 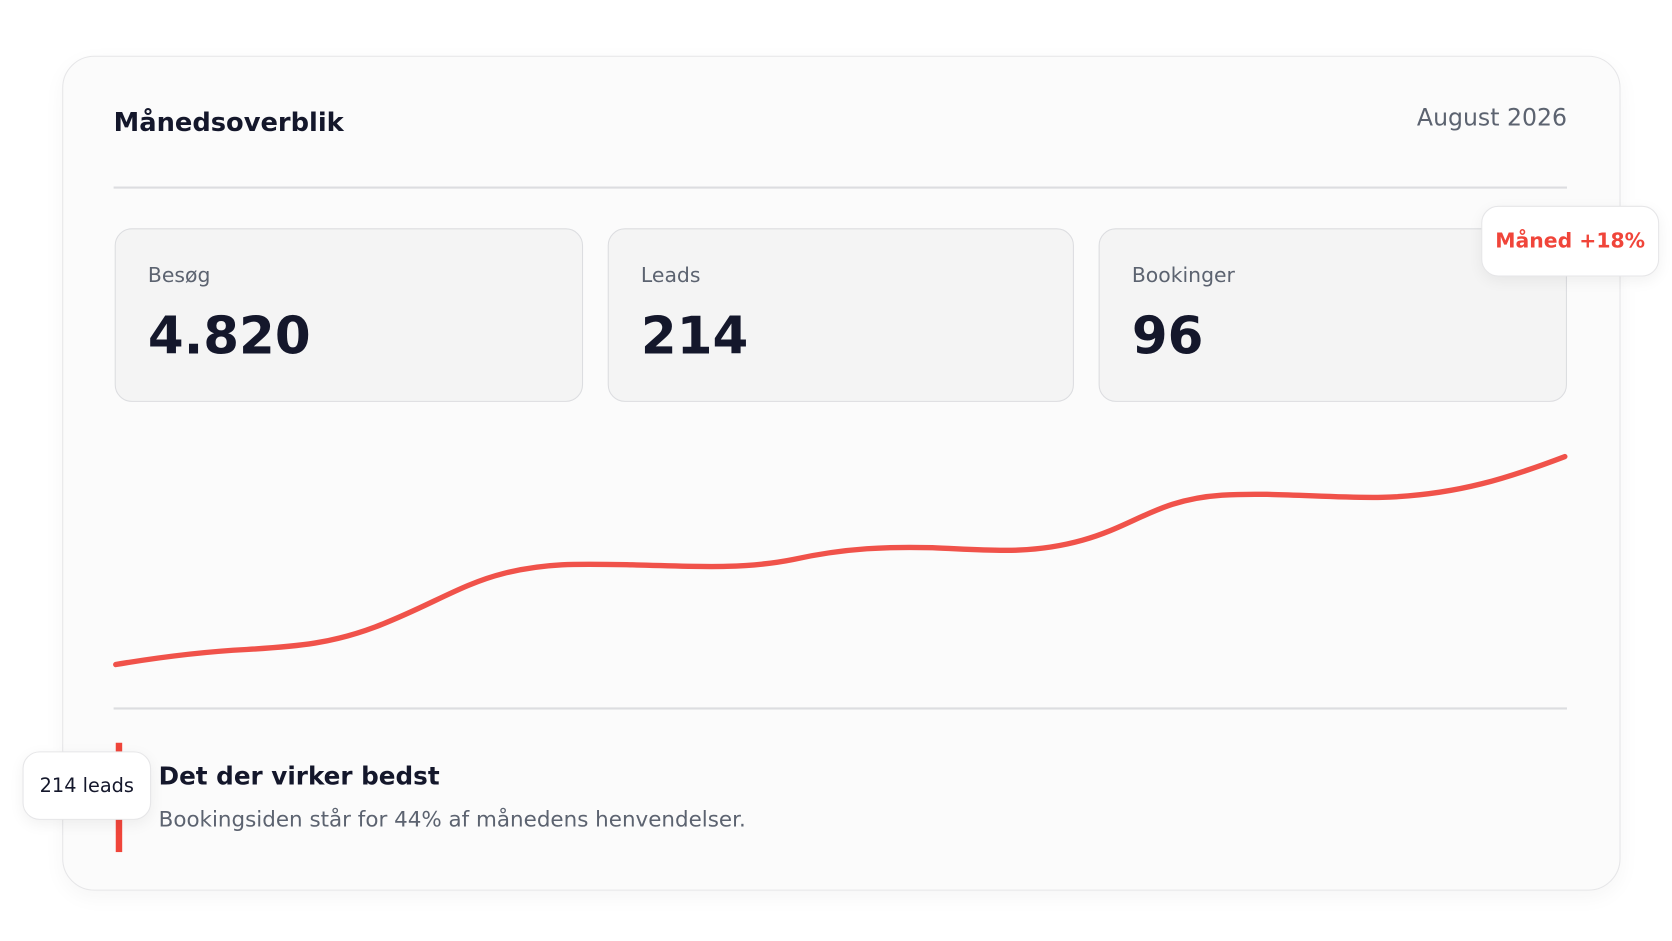 What do you see at coordinates (228, 122) in the screenshot?
I see `card-title: Månedsoverblik` at bounding box center [228, 122].